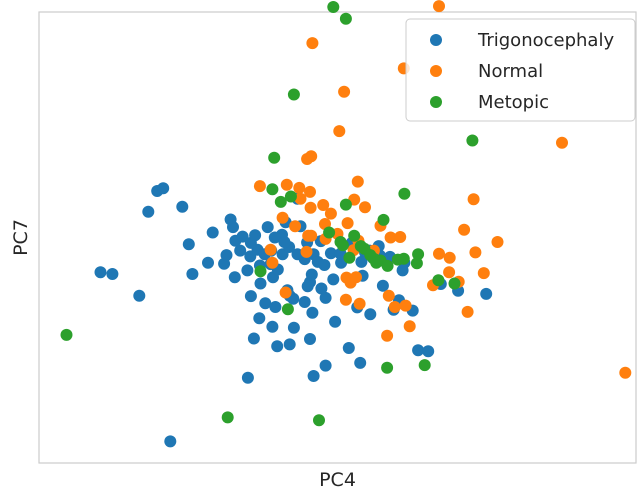 This screenshot has height=489, width=639. Describe the element at coordinates (510, 71) in the screenshot. I see `legend-label-normal: Normal` at that location.